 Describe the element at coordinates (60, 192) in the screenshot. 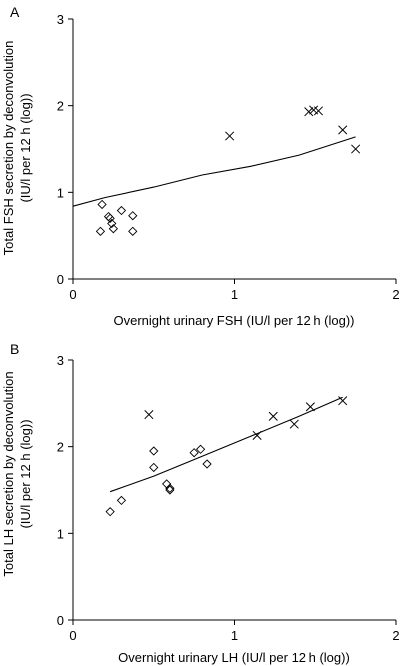

I see `y-tick-label-a: 1` at that location.